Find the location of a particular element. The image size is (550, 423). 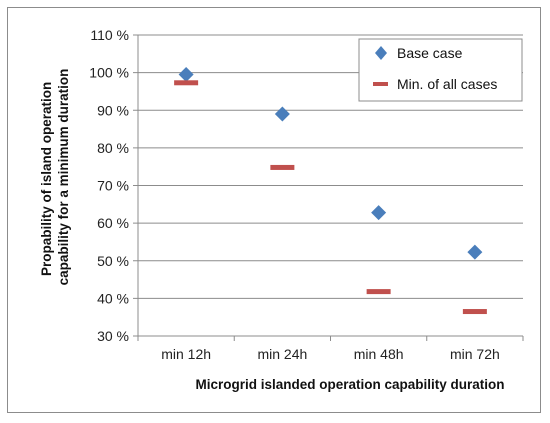

x-tick-label: min 24h is located at coordinates (282, 354).